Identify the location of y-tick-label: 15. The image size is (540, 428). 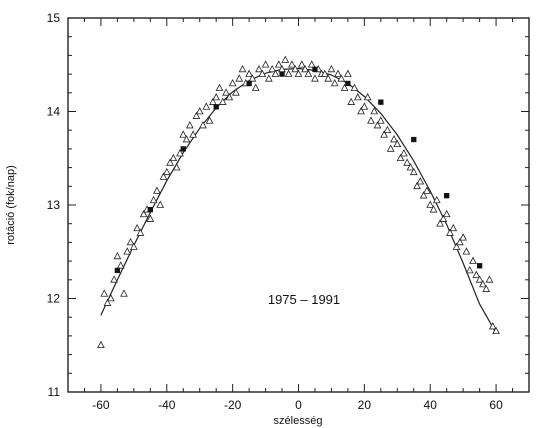
(54, 18).